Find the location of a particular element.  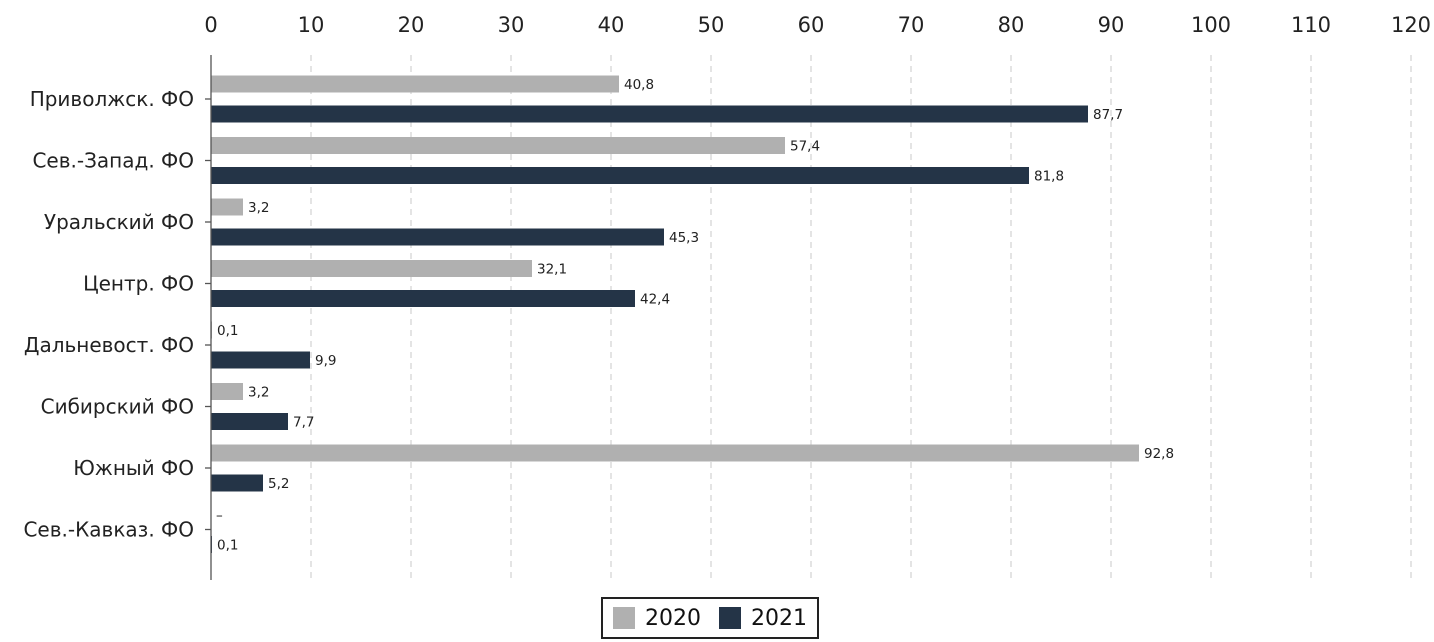

x-tick-label: 0 is located at coordinates (210, 25).